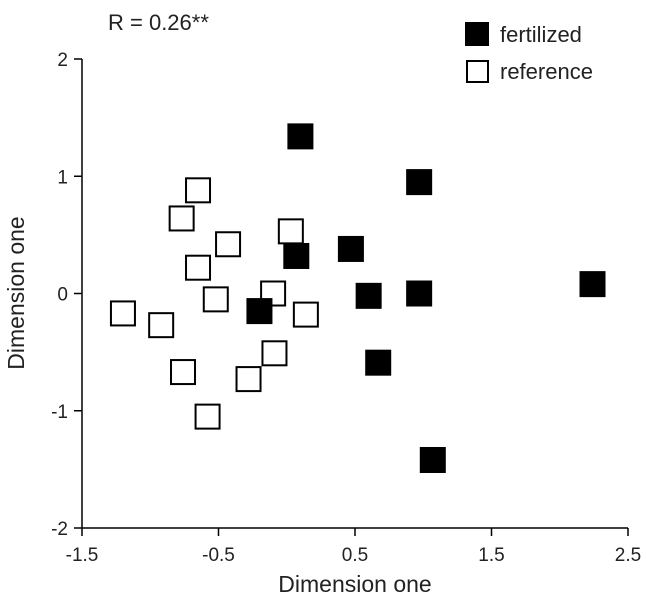  Describe the element at coordinates (82, 555) in the screenshot. I see `x-tick-label: -1.5` at that location.